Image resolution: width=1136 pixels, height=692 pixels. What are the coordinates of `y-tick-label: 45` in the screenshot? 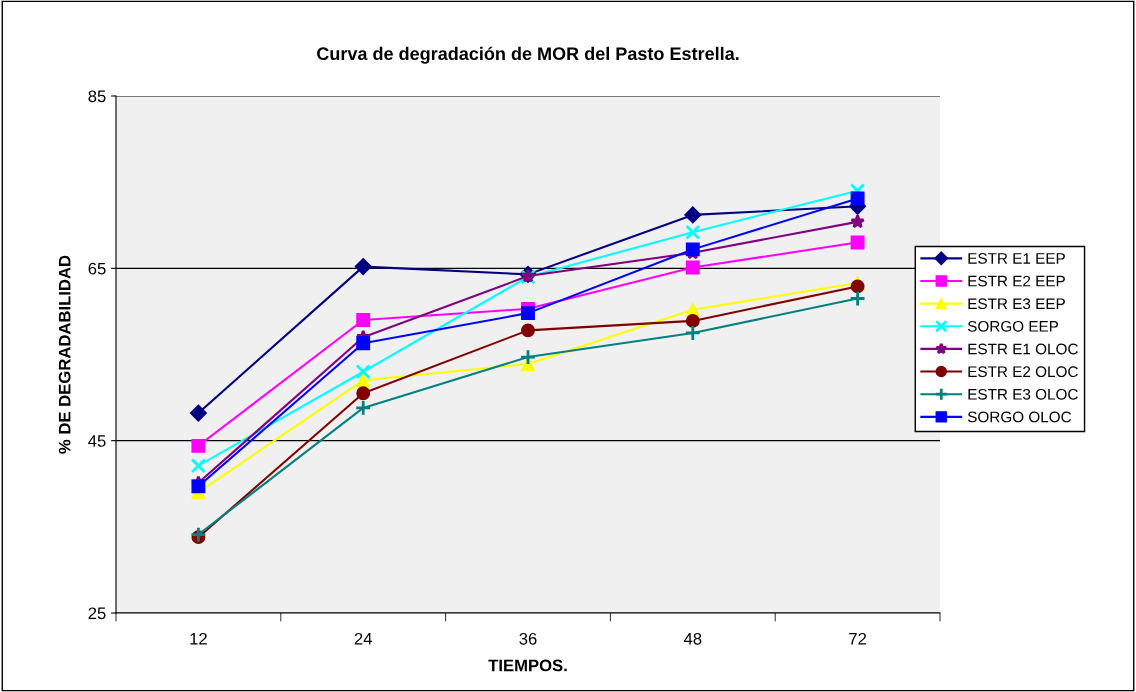 It's located at (97, 441).